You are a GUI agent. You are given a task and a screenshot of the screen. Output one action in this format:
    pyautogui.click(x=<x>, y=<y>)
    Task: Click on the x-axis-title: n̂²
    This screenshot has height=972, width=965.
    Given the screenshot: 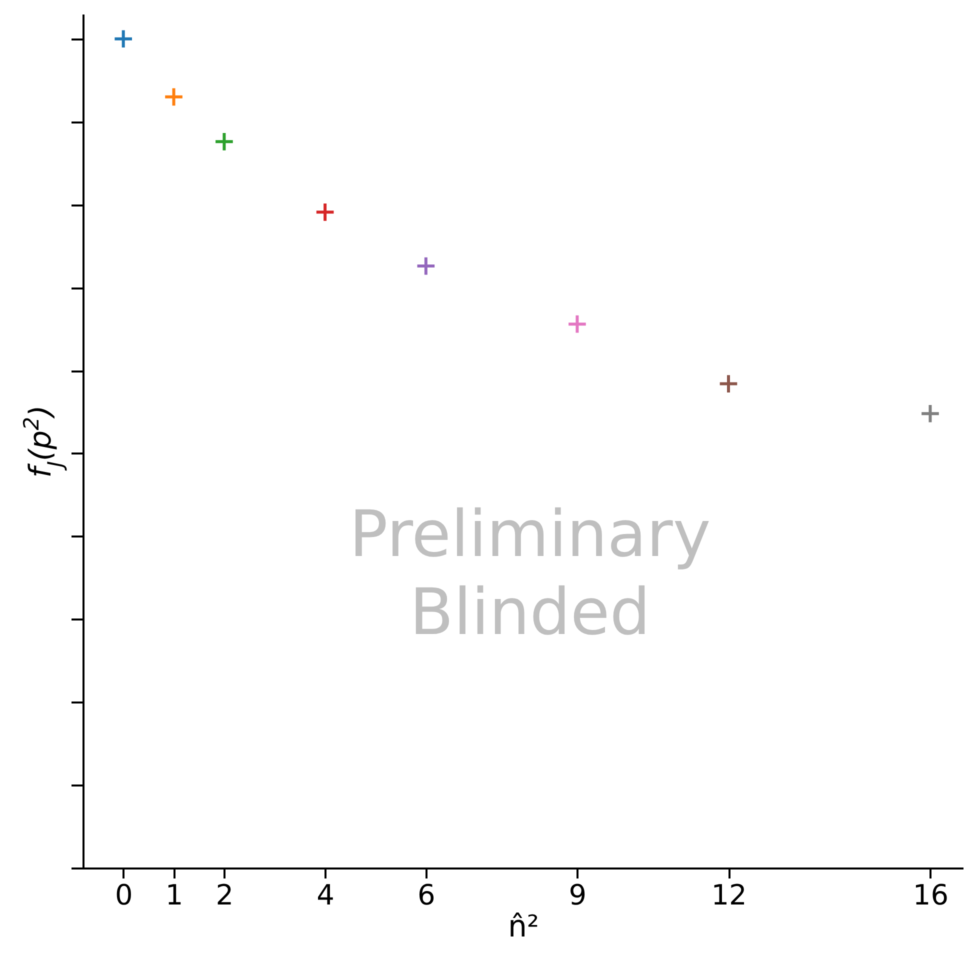 What is the action you would take?
    pyautogui.click(x=524, y=927)
    